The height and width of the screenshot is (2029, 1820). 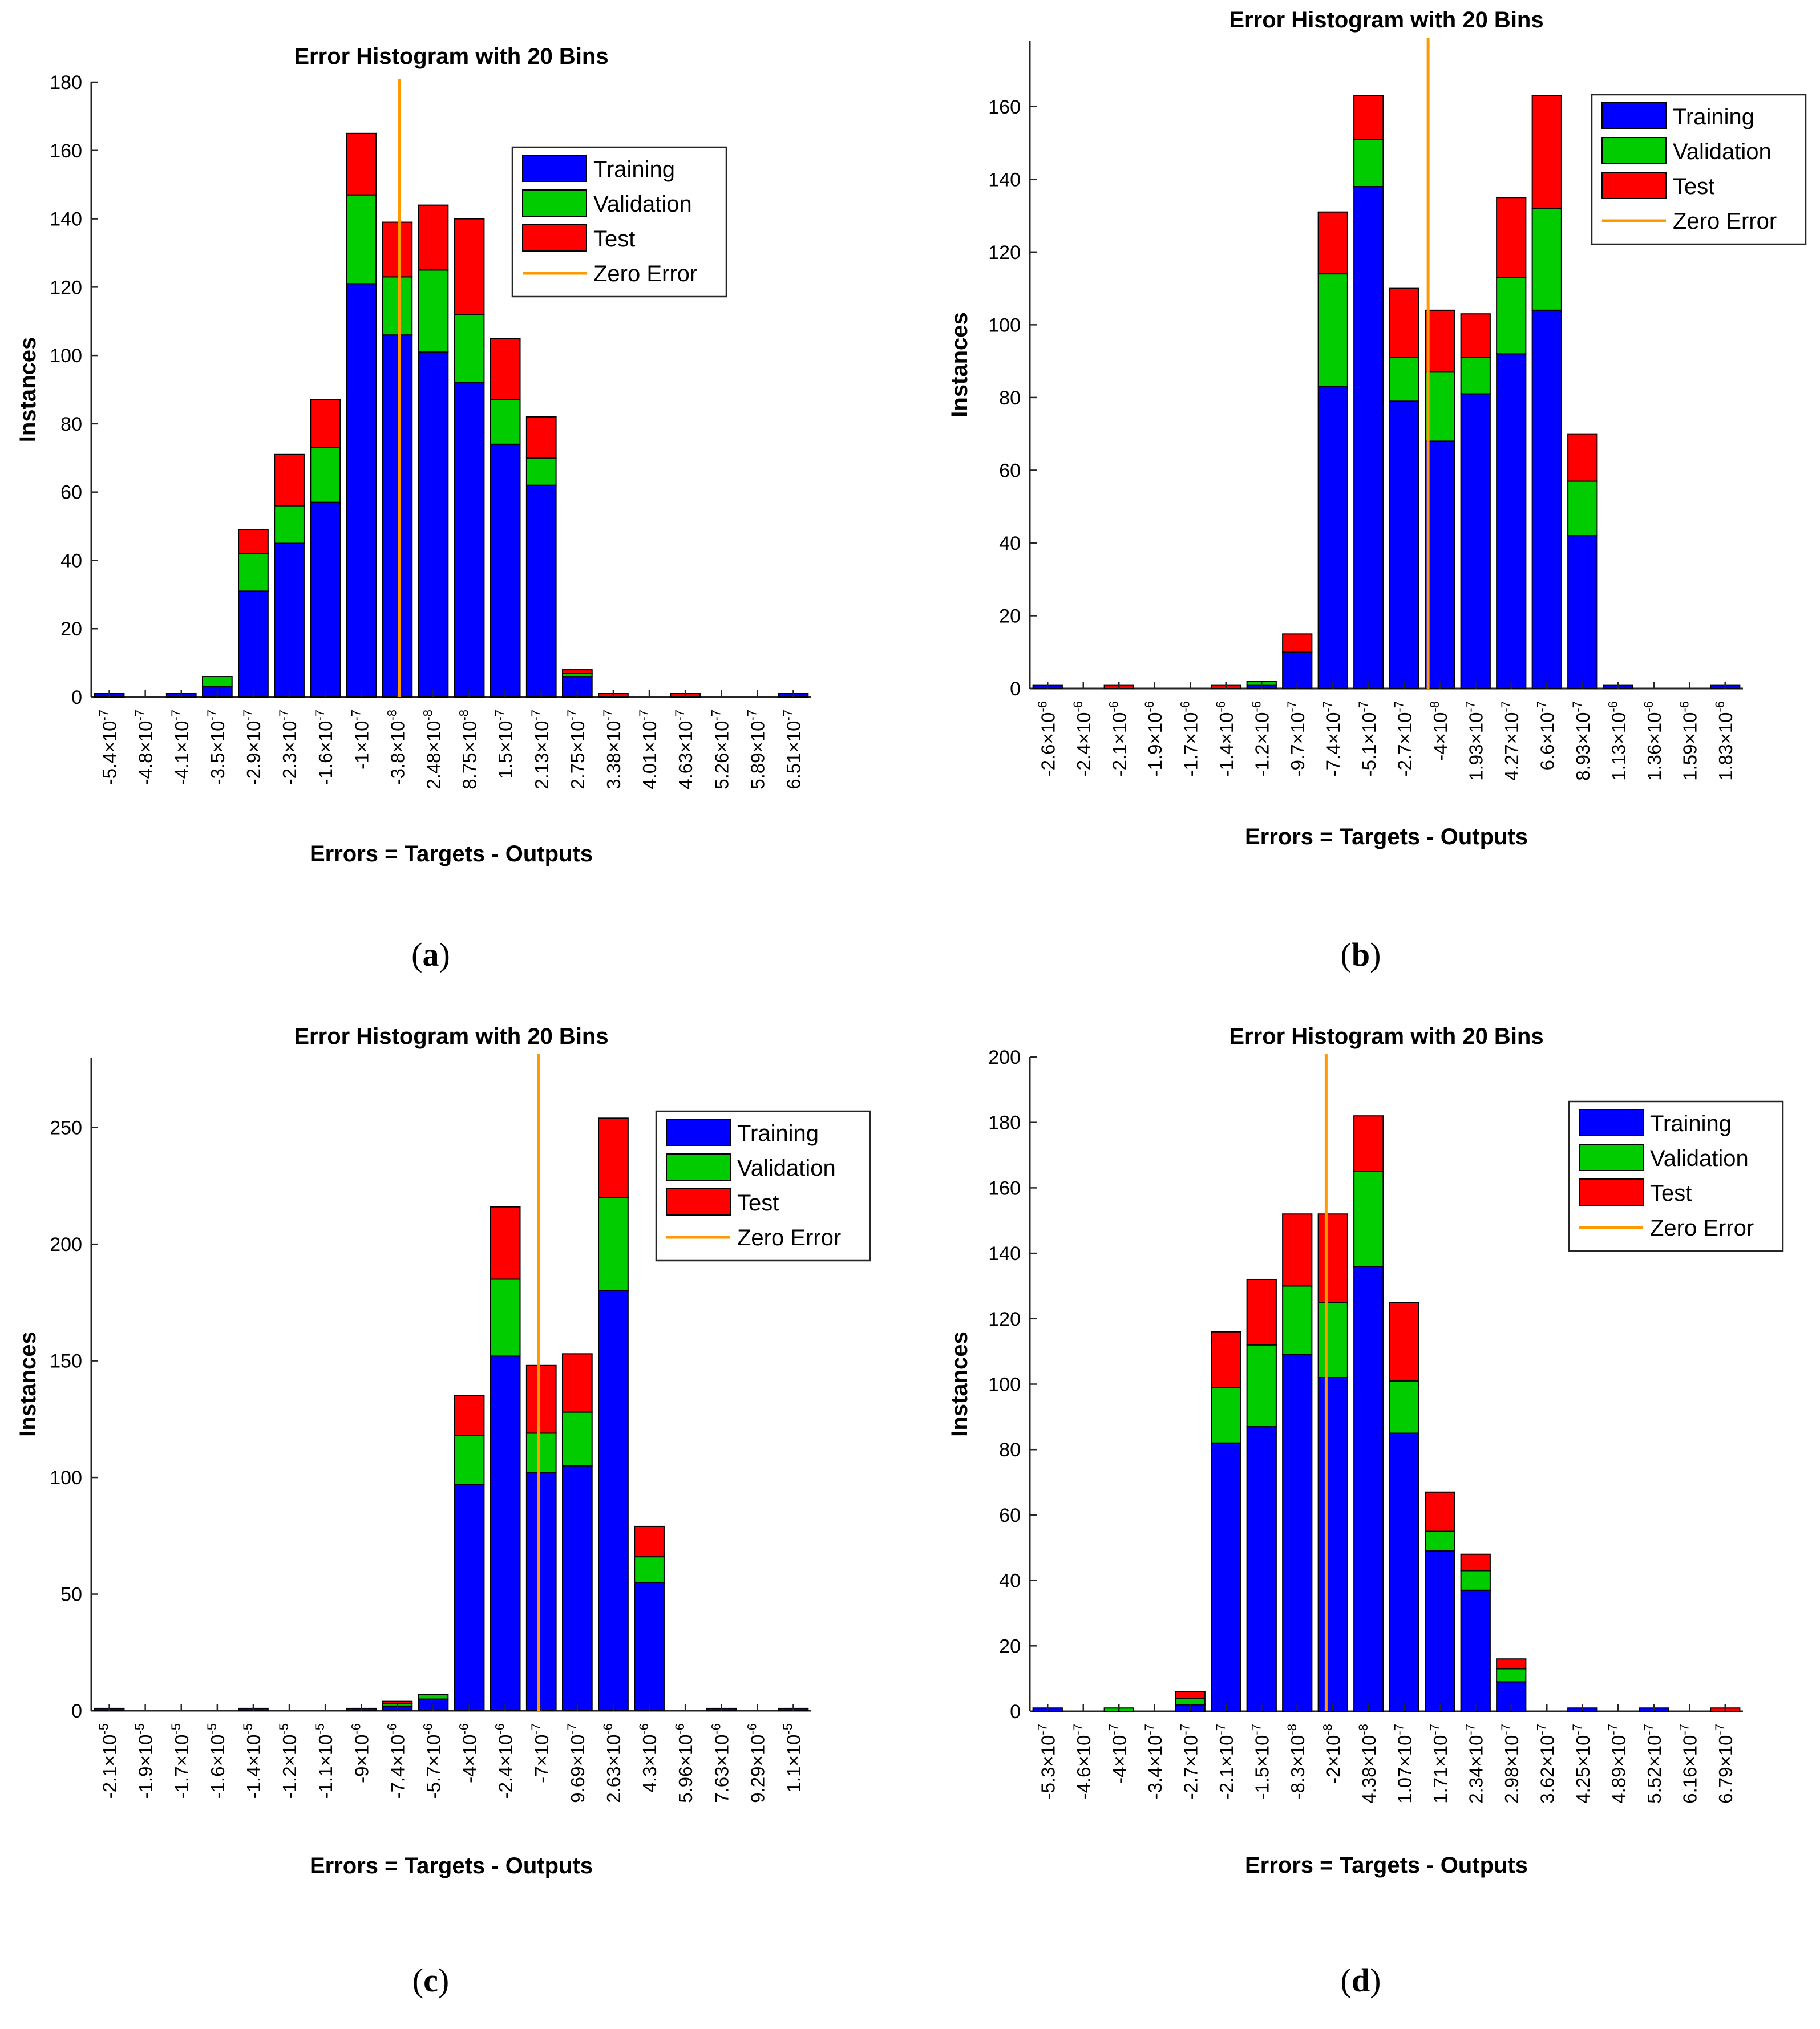 What do you see at coordinates (1189, 1761) in the screenshot?
I see `x-tick-label: -2.7×10-7` at bounding box center [1189, 1761].